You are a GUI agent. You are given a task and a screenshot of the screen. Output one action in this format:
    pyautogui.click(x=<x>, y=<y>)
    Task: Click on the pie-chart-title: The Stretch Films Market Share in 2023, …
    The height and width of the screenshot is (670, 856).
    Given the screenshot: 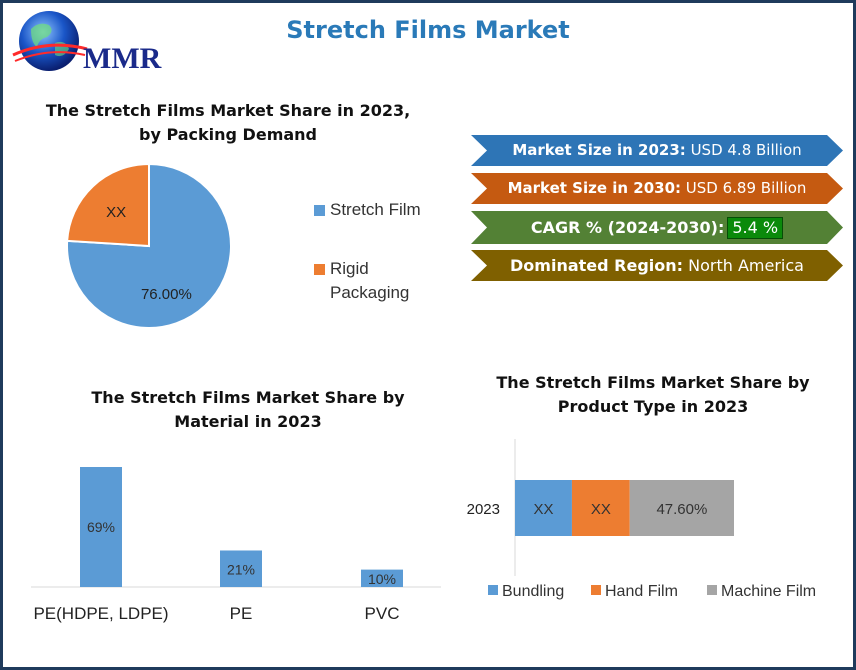 What is the action you would take?
    pyautogui.click(x=228, y=123)
    